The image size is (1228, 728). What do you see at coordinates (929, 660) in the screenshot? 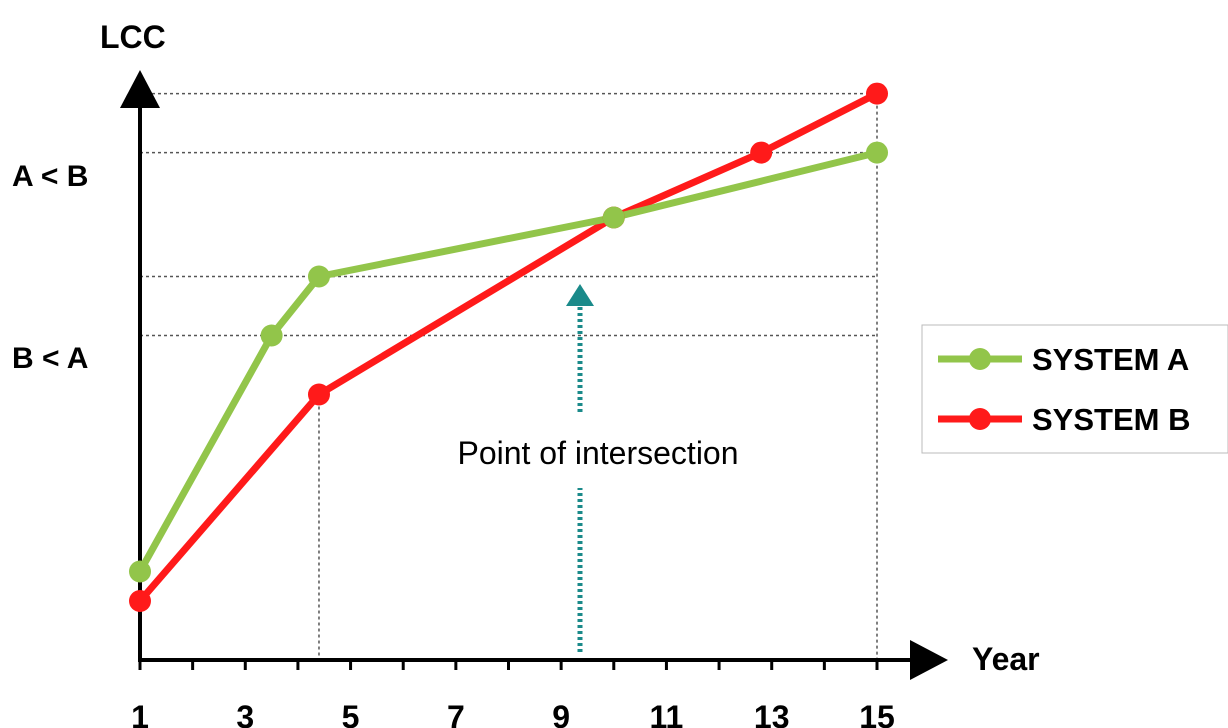
I see `x-axis-arrow-icon` at bounding box center [929, 660].